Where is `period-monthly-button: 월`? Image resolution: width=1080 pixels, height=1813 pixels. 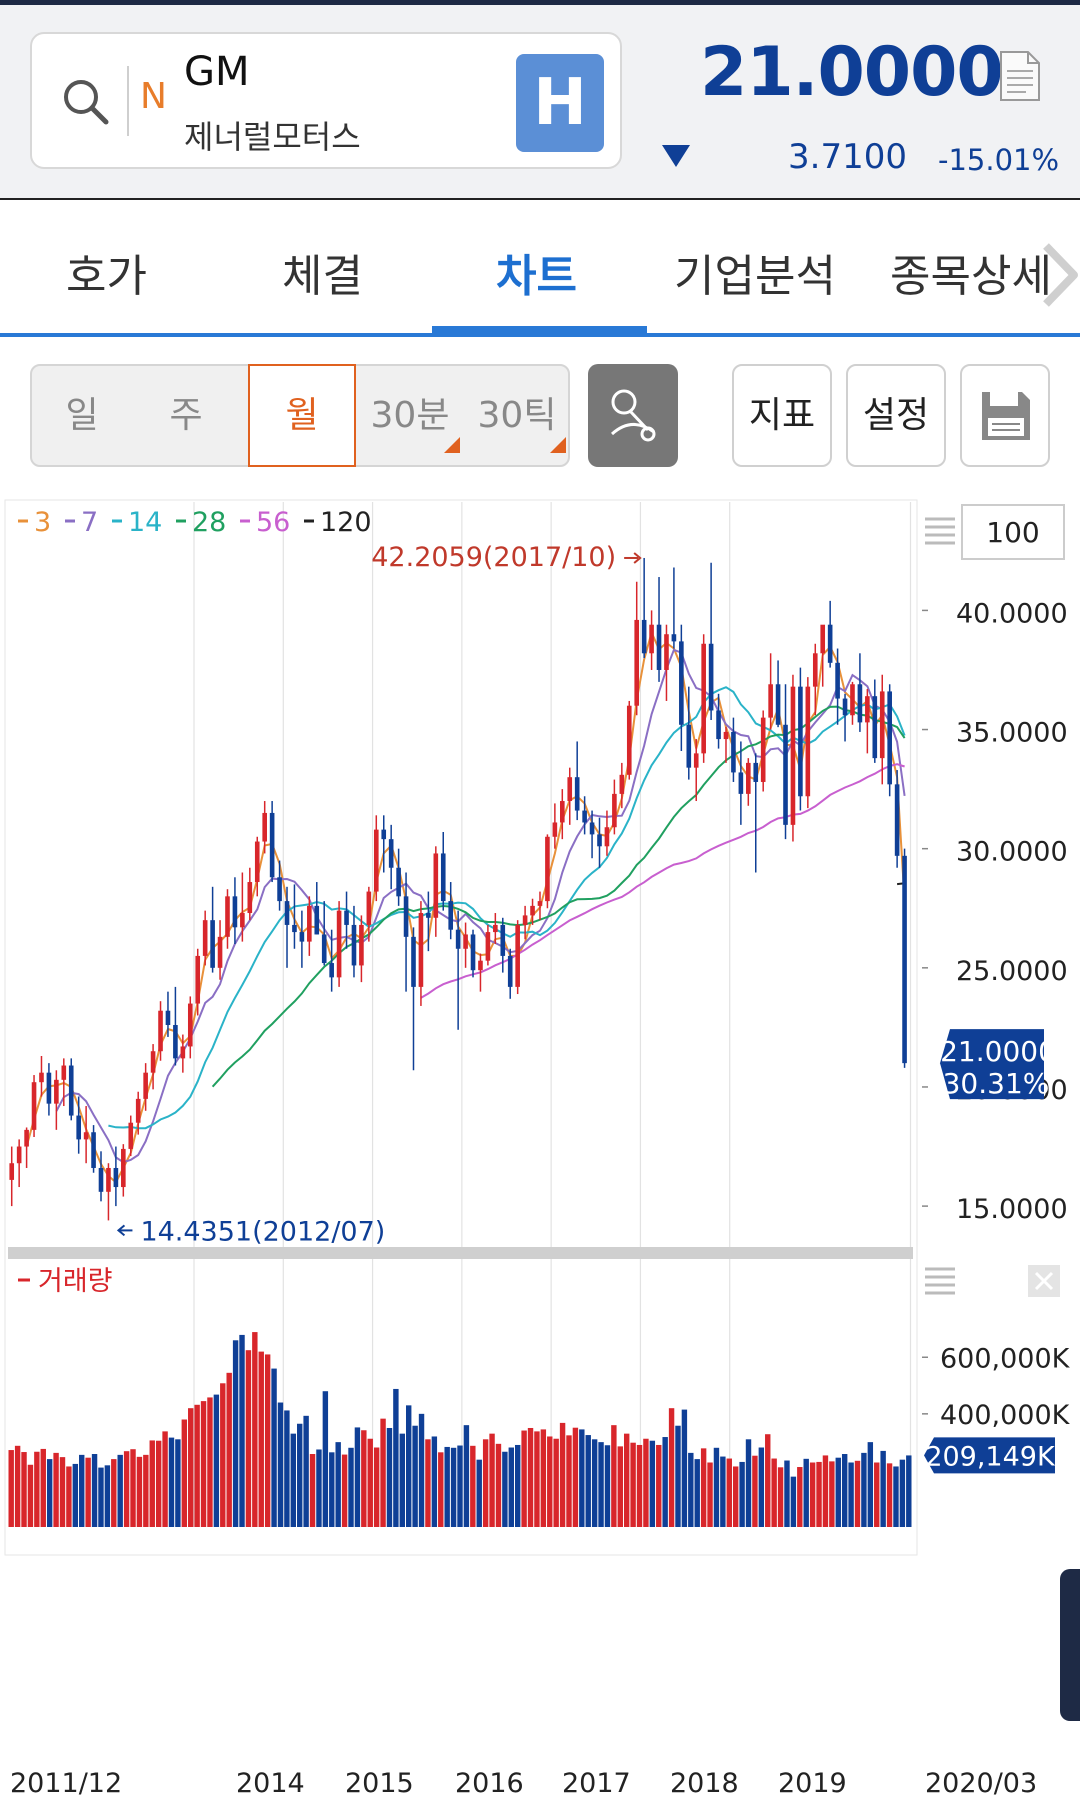
period-monthly-button: 월 is located at coordinates (302, 415).